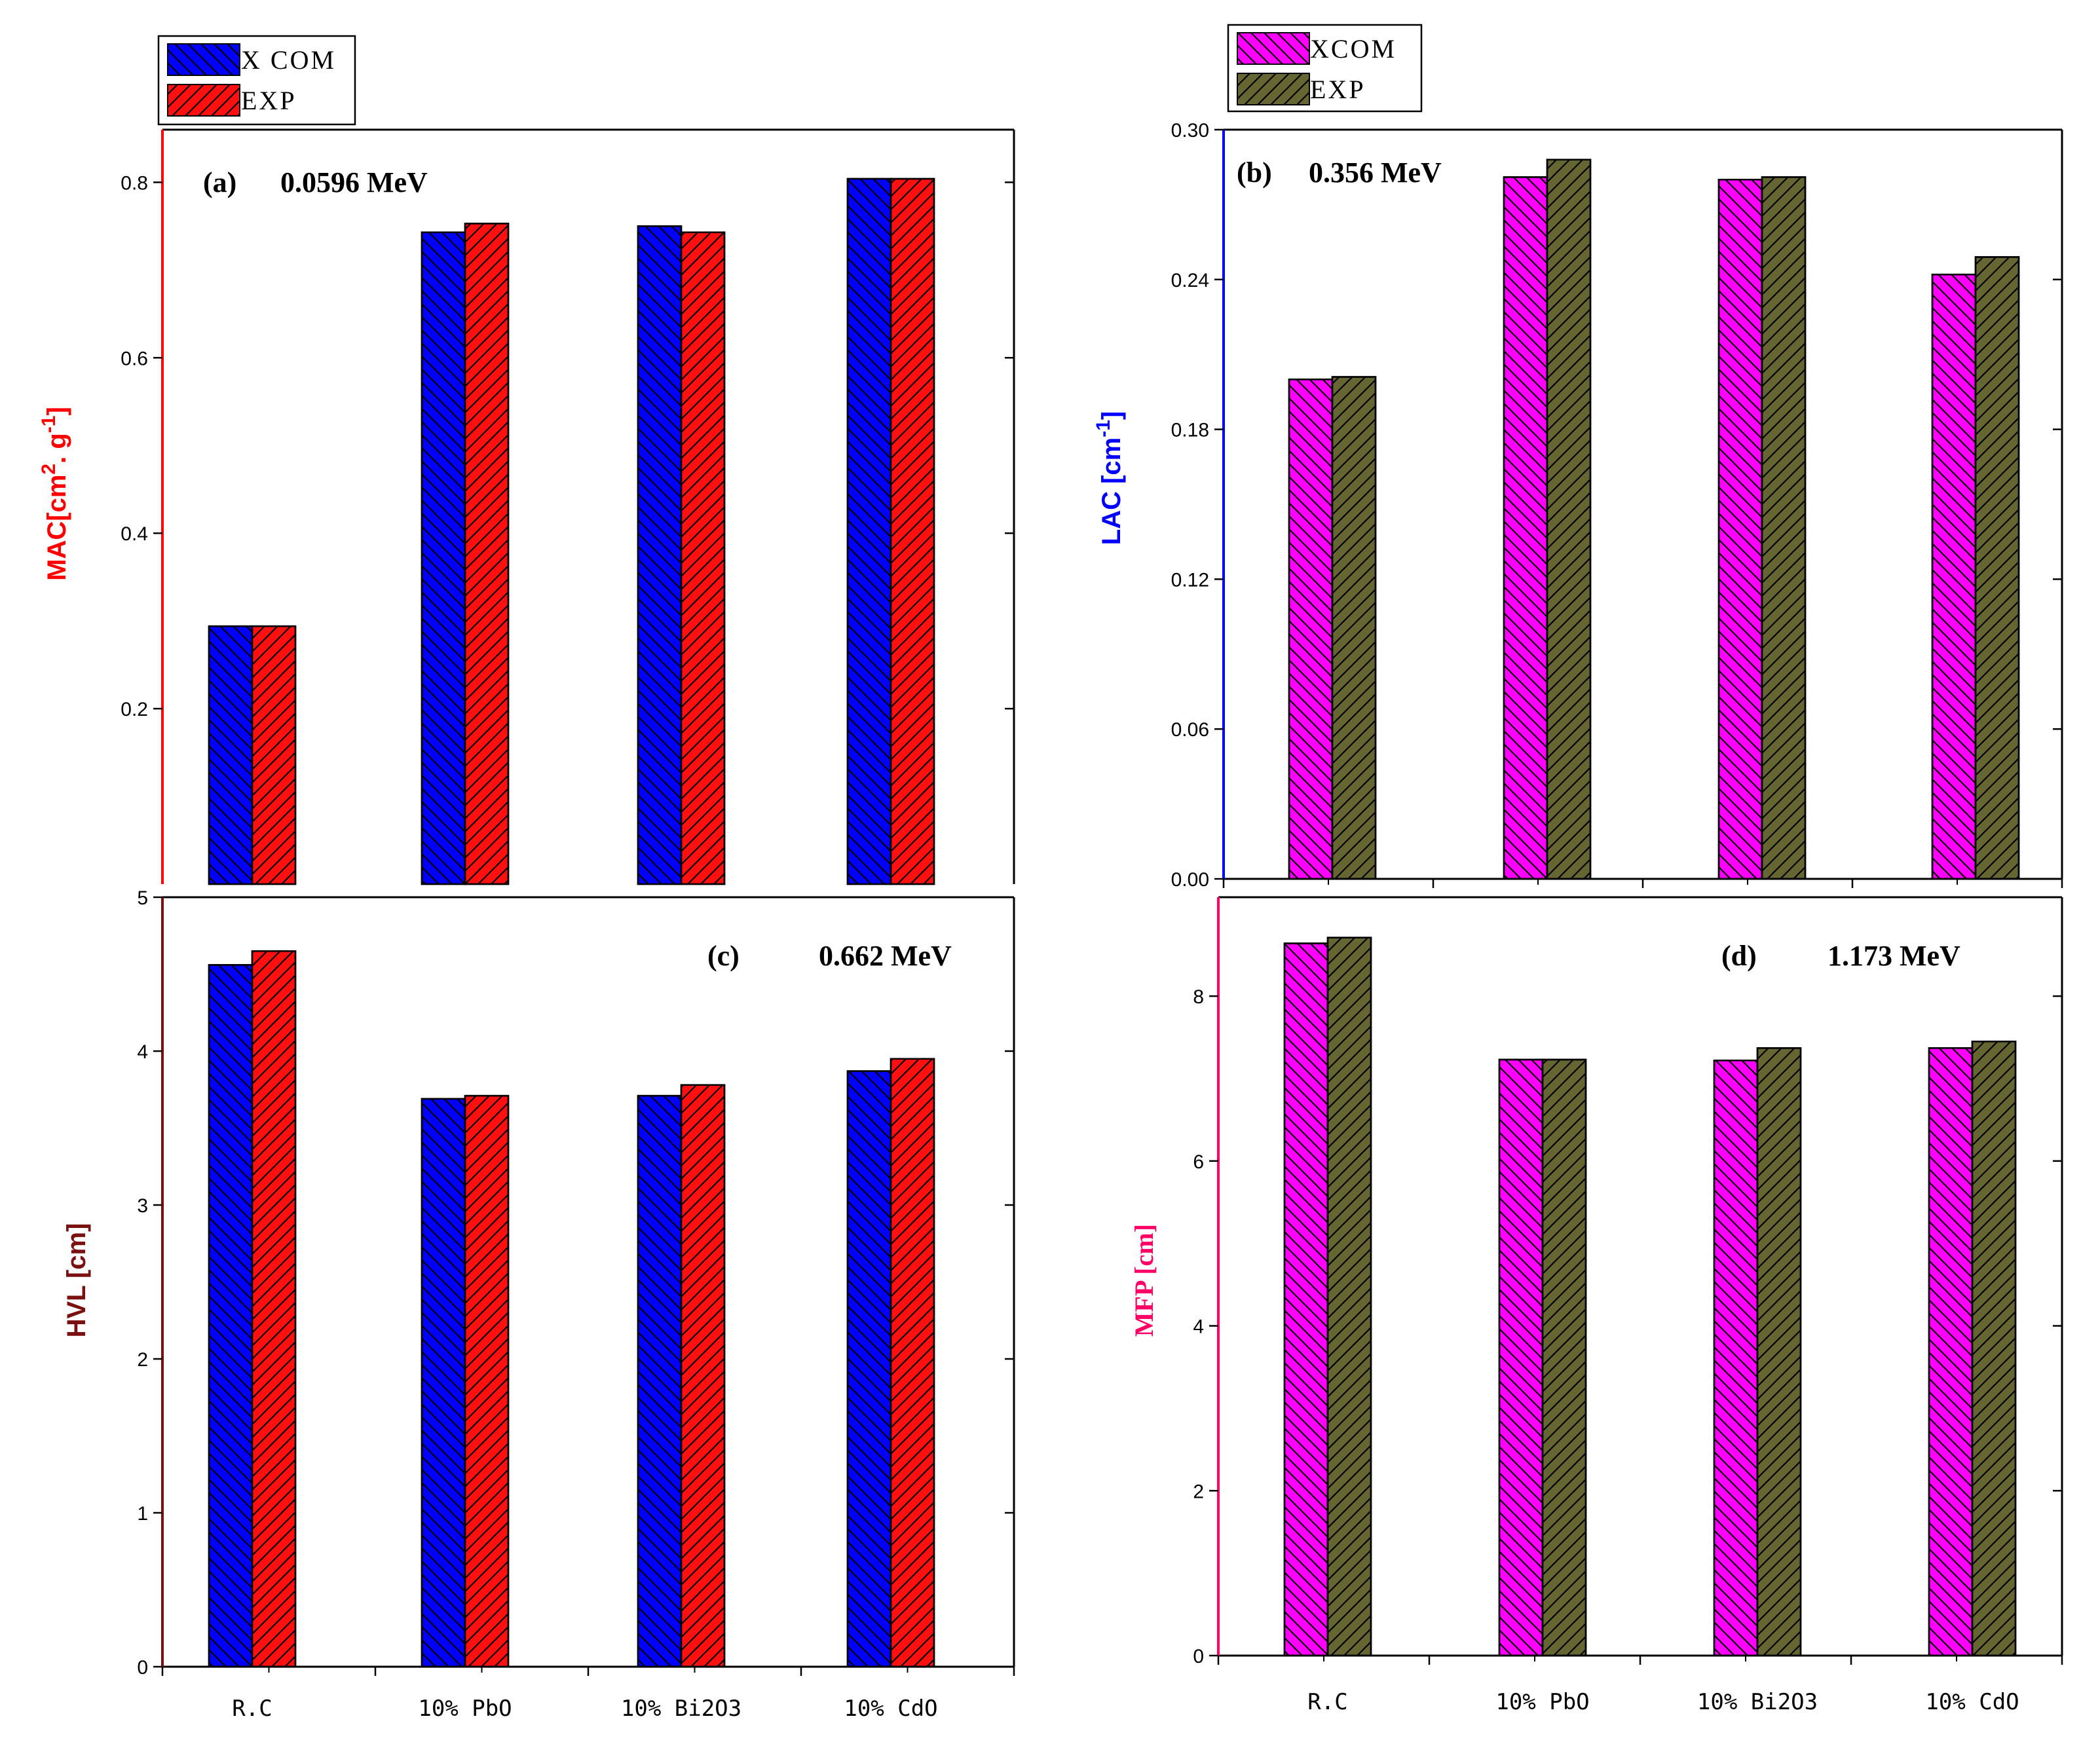 The image size is (2100, 1744). Describe the element at coordinates (134, 359) in the screenshot. I see `y-tick-label: 0.6` at that location.